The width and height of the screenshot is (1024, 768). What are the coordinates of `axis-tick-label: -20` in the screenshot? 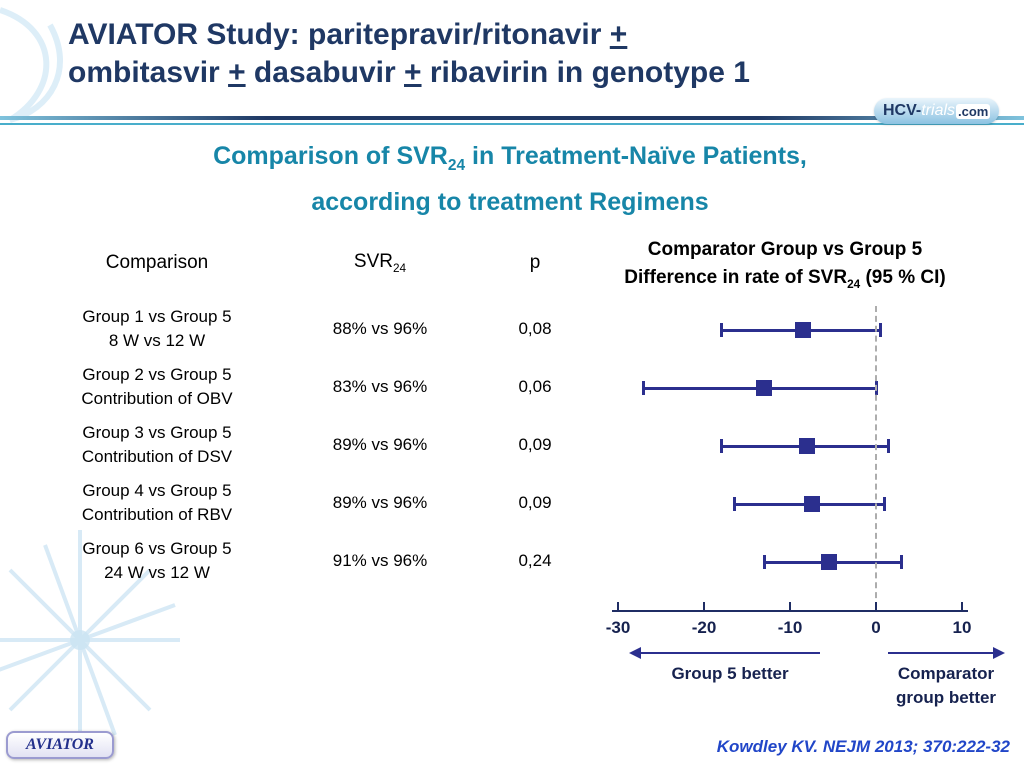 It's located at (704, 627).